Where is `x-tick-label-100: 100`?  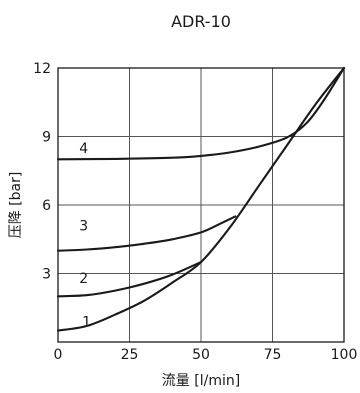
x-tick-label-100: 100 is located at coordinates (344, 355).